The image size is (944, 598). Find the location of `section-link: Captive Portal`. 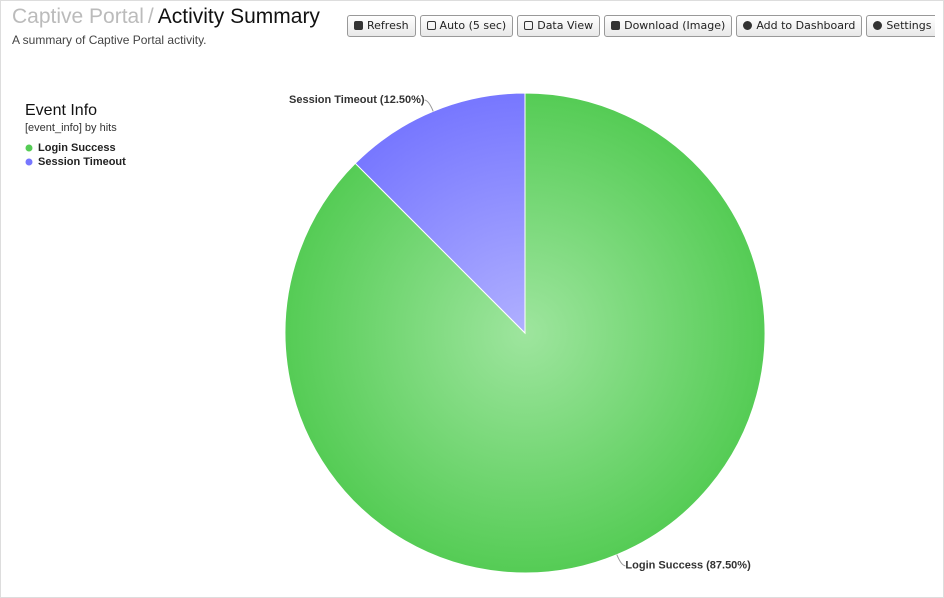

section-link: Captive Portal is located at coordinates (78, 16).